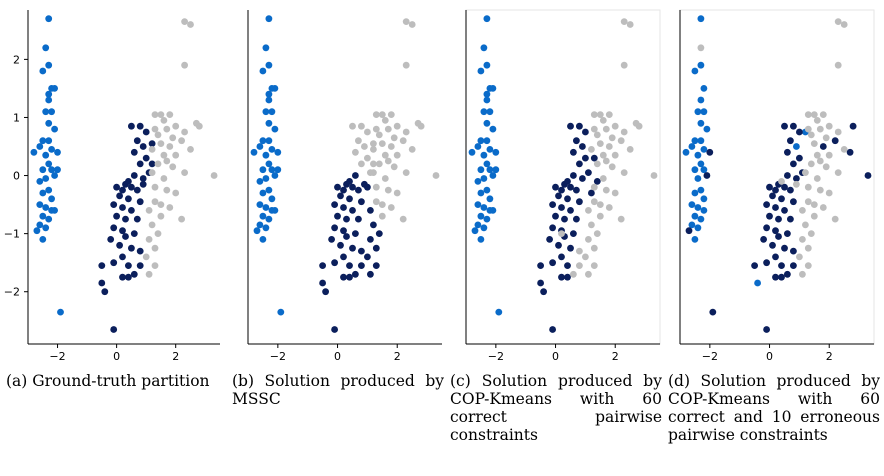  I want to click on x-tick-label: 2, so click(397, 356).